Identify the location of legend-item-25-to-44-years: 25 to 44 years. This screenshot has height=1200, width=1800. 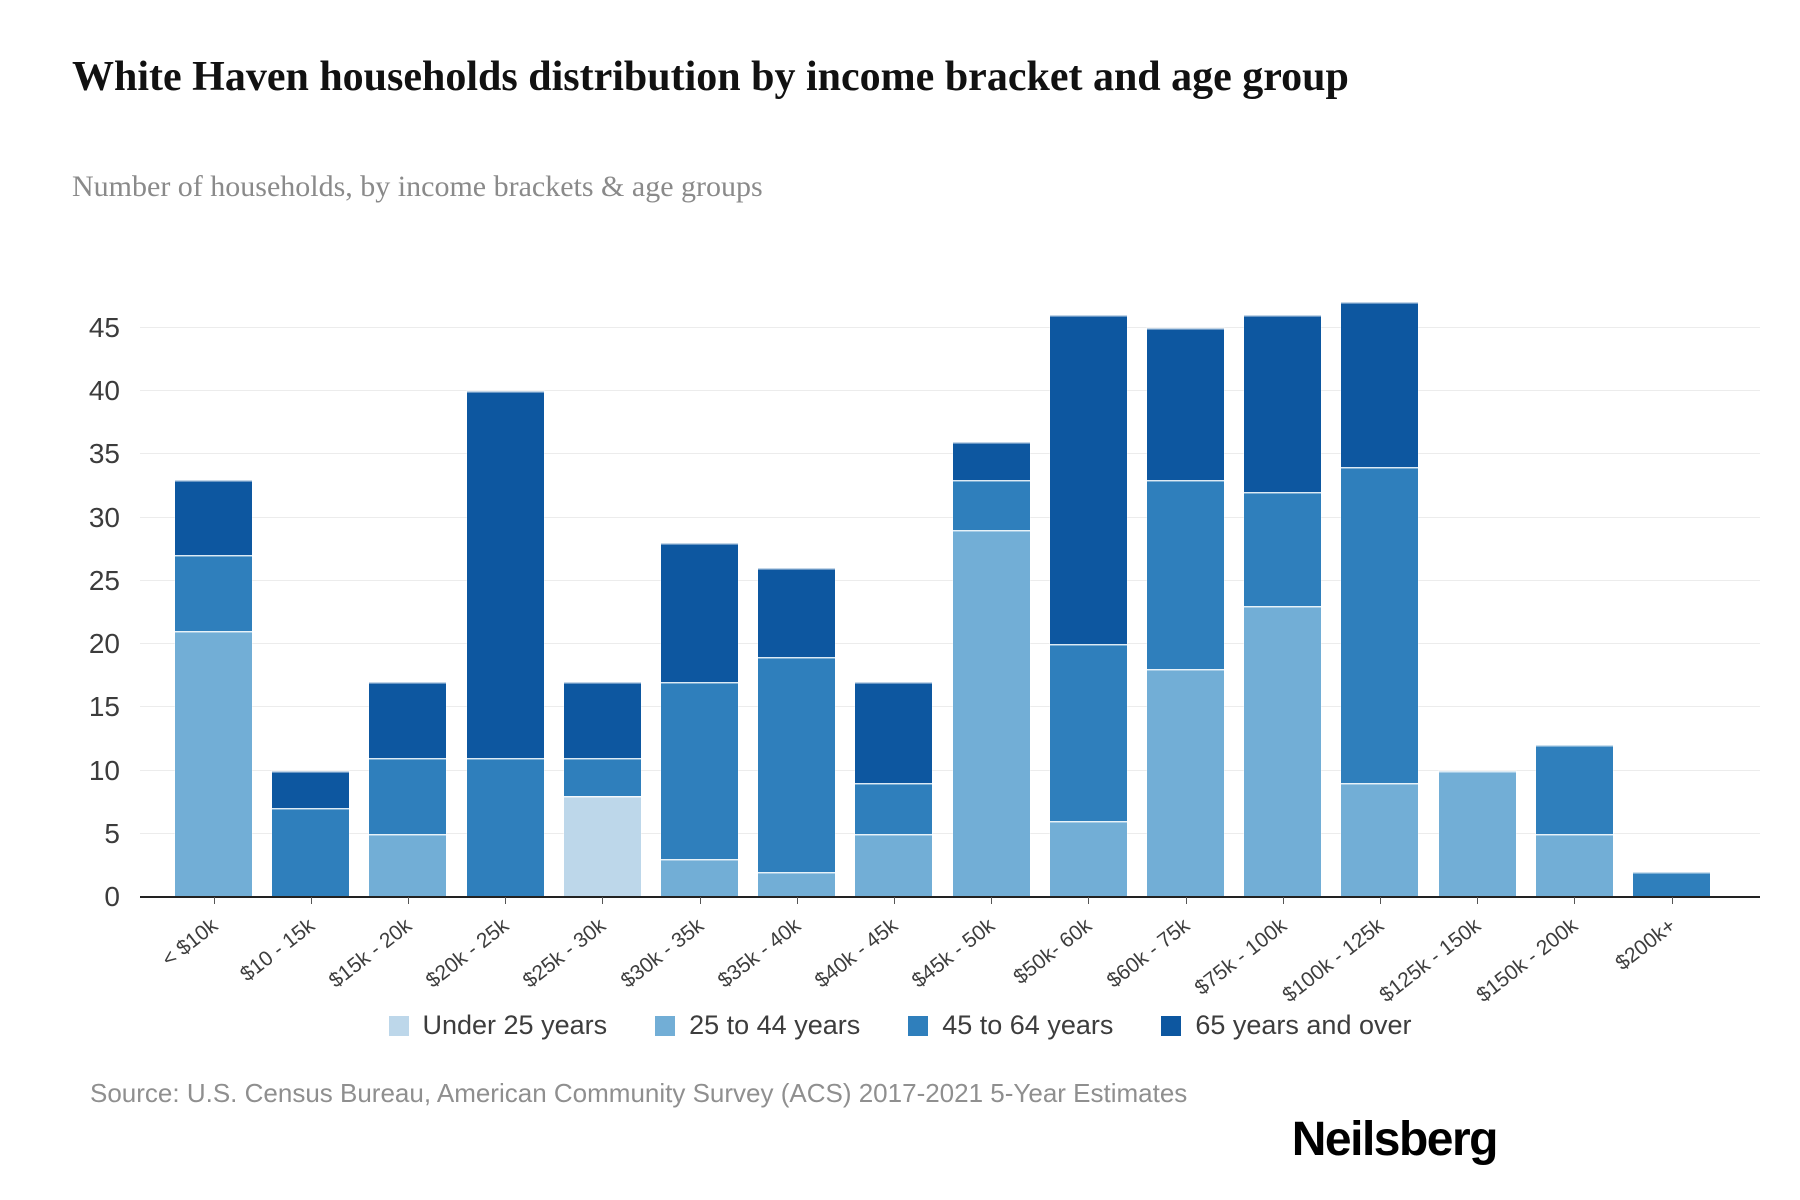
(757, 1025).